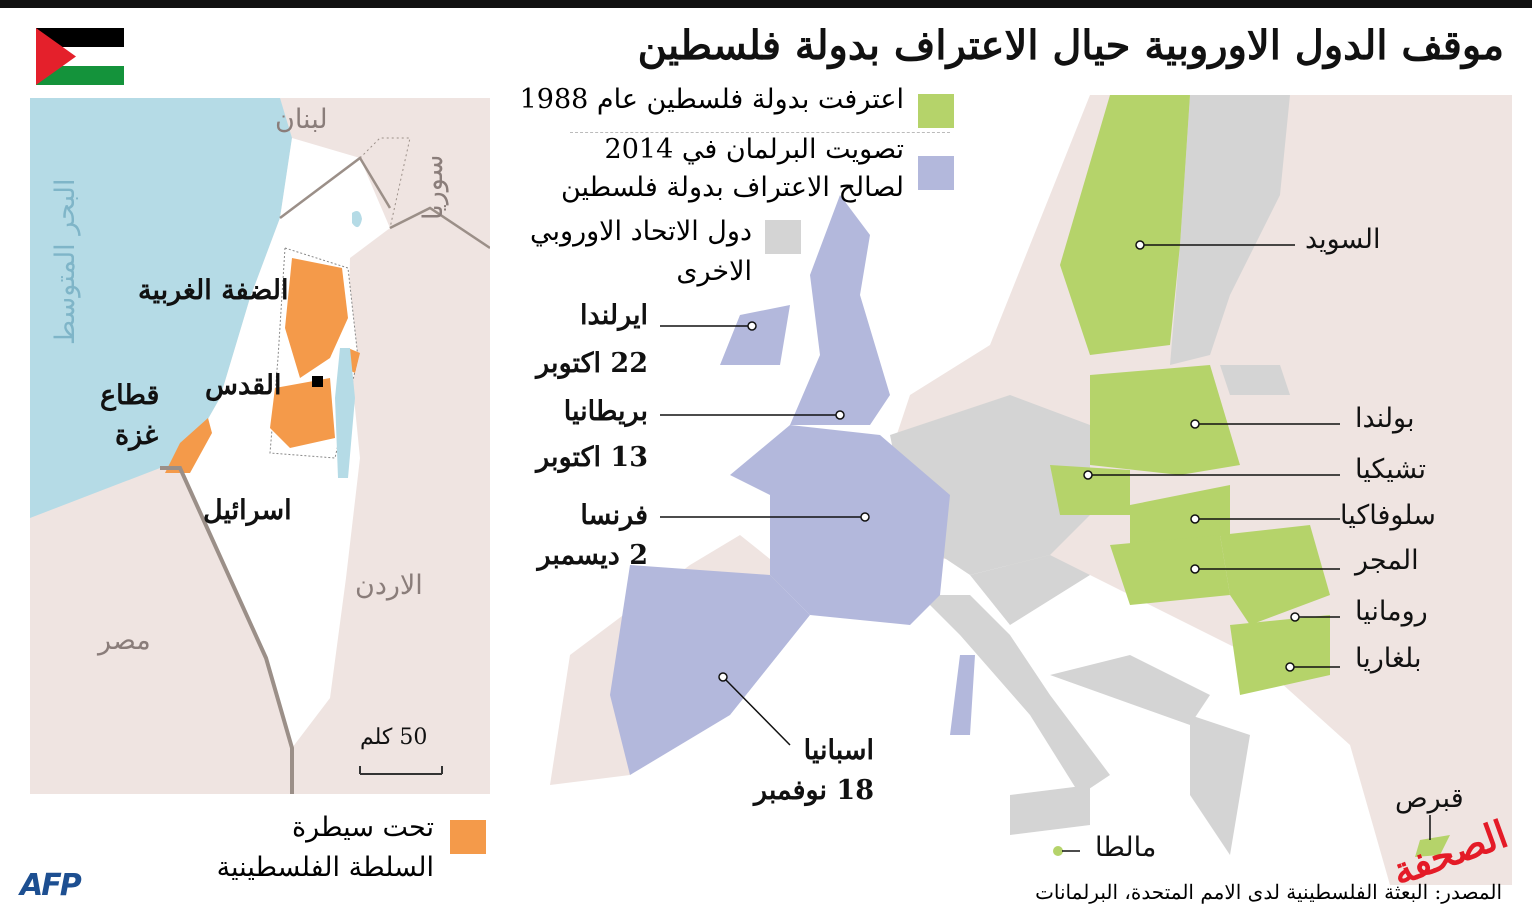 This screenshot has width=1532, height=920. What do you see at coordinates (592, 457) in the screenshot?
I see `label-uk-date: 13 اكتوبر` at bounding box center [592, 457].